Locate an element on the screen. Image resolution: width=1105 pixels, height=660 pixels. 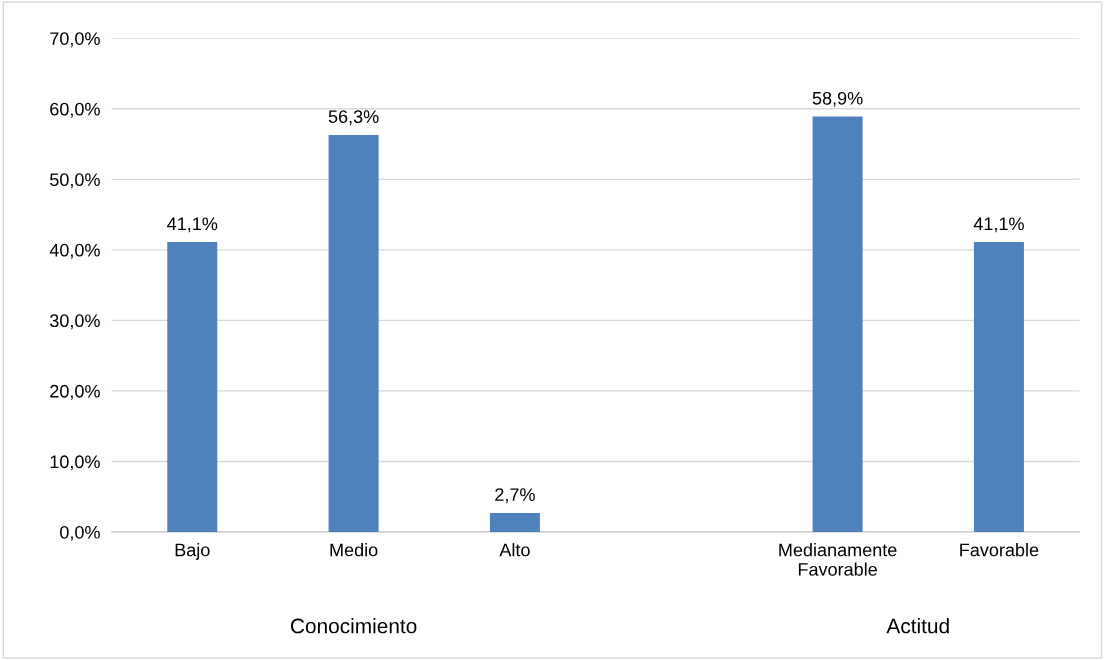
x-tick-label: Medio is located at coordinates (354, 550).